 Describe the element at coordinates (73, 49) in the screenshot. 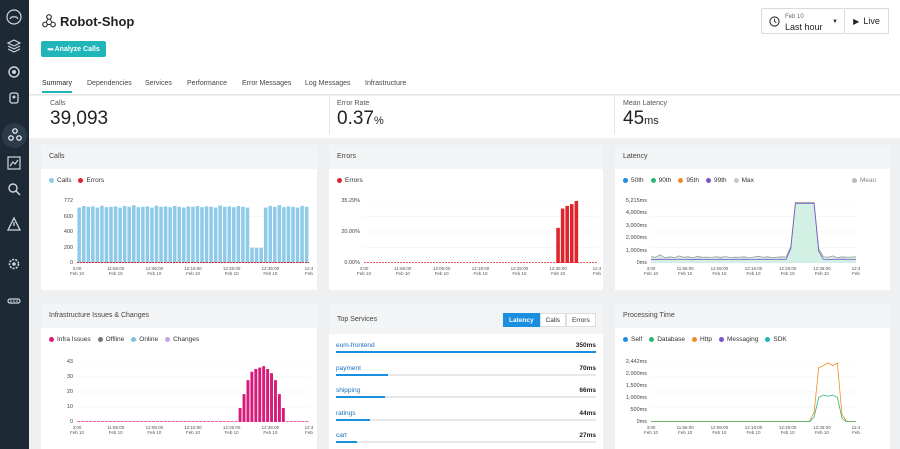

I see `analyze-calls-button: ••• Analyze Calls` at that location.